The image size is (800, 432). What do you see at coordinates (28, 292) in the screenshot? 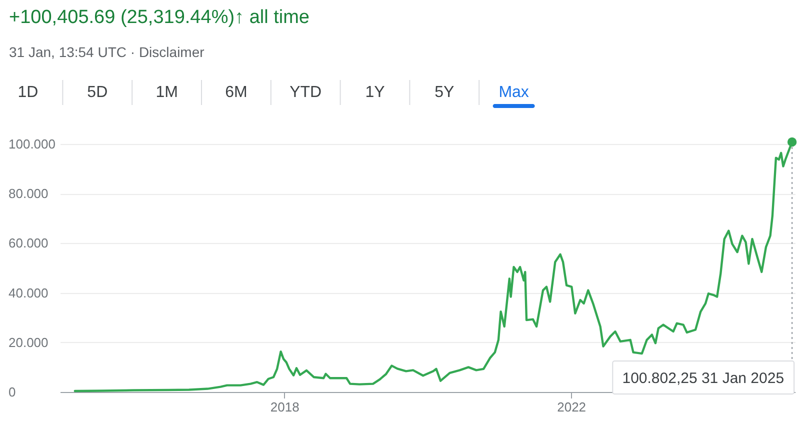
I see `y-tick-label: 40.000` at bounding box center [28, 292].